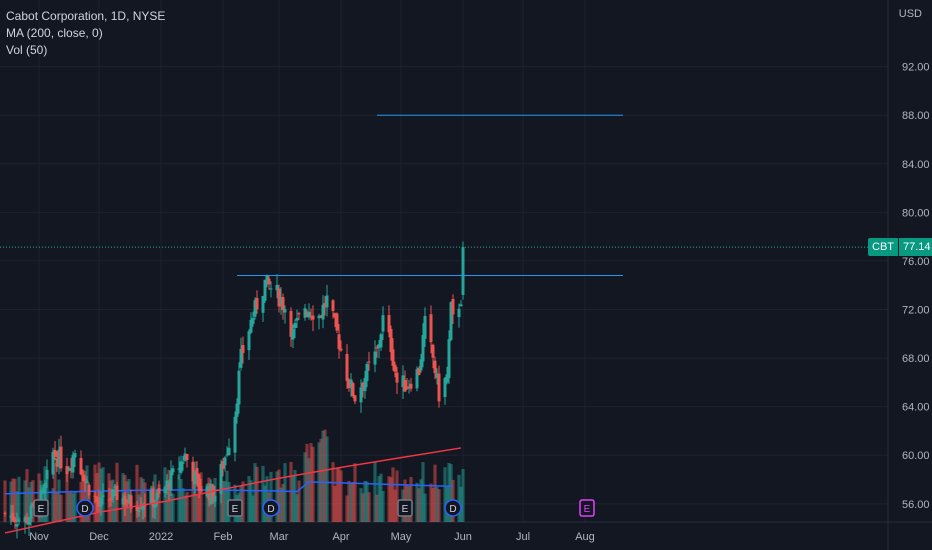  Describe the element at coordinates (916, 311) in the screenshot. I see `price-tick-label: 72.00` at that location.